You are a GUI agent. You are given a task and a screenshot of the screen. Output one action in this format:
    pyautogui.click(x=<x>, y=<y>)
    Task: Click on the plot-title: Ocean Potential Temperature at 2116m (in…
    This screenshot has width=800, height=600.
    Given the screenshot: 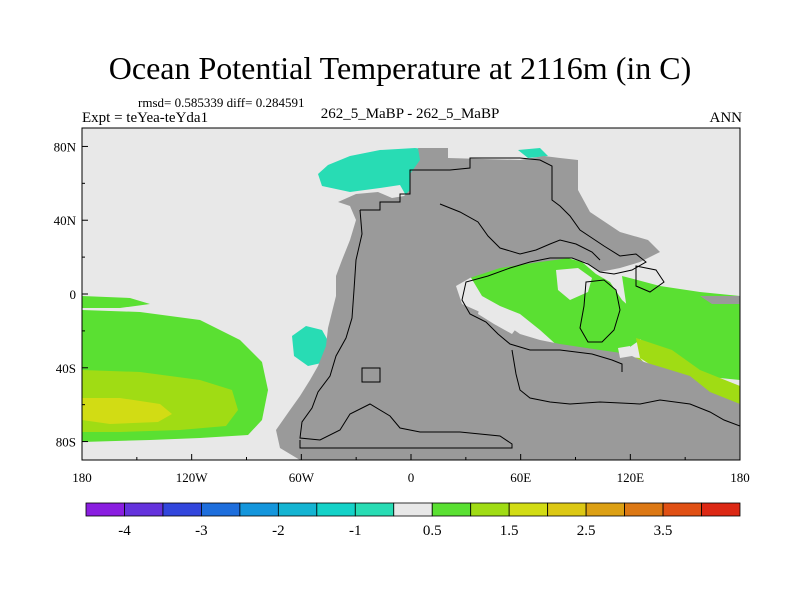 What is the action you would take?
    pyautogui.click(x=400, y=68)
    